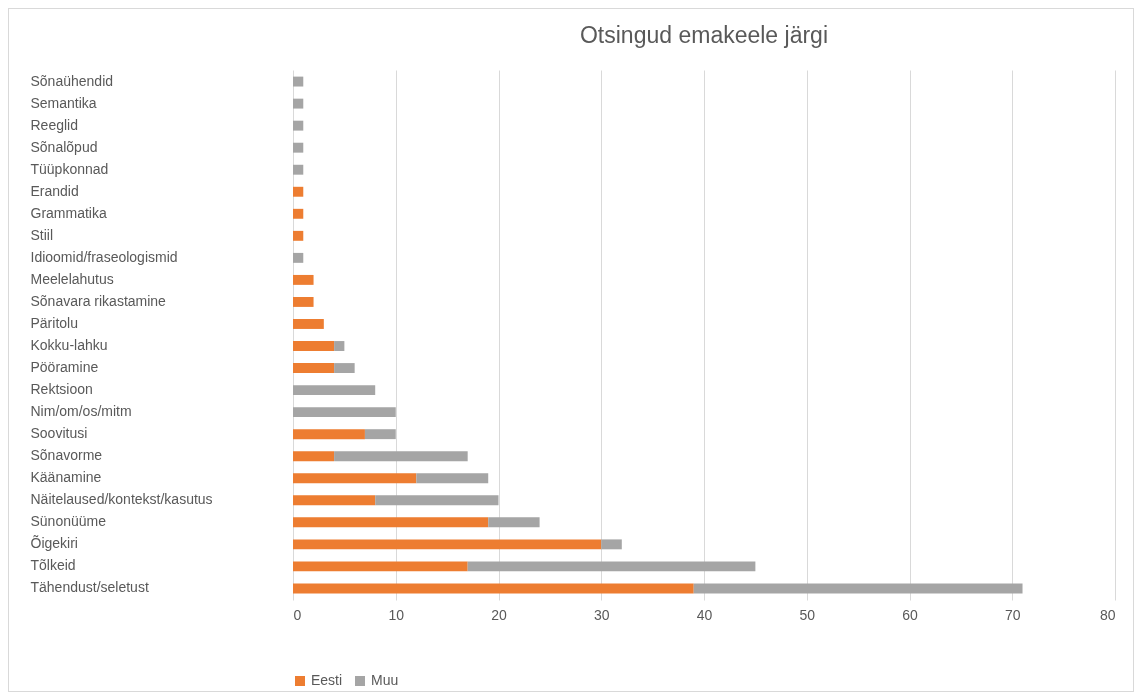  I want to click on y-tick-label: Soovitusi, so click(59, 433).